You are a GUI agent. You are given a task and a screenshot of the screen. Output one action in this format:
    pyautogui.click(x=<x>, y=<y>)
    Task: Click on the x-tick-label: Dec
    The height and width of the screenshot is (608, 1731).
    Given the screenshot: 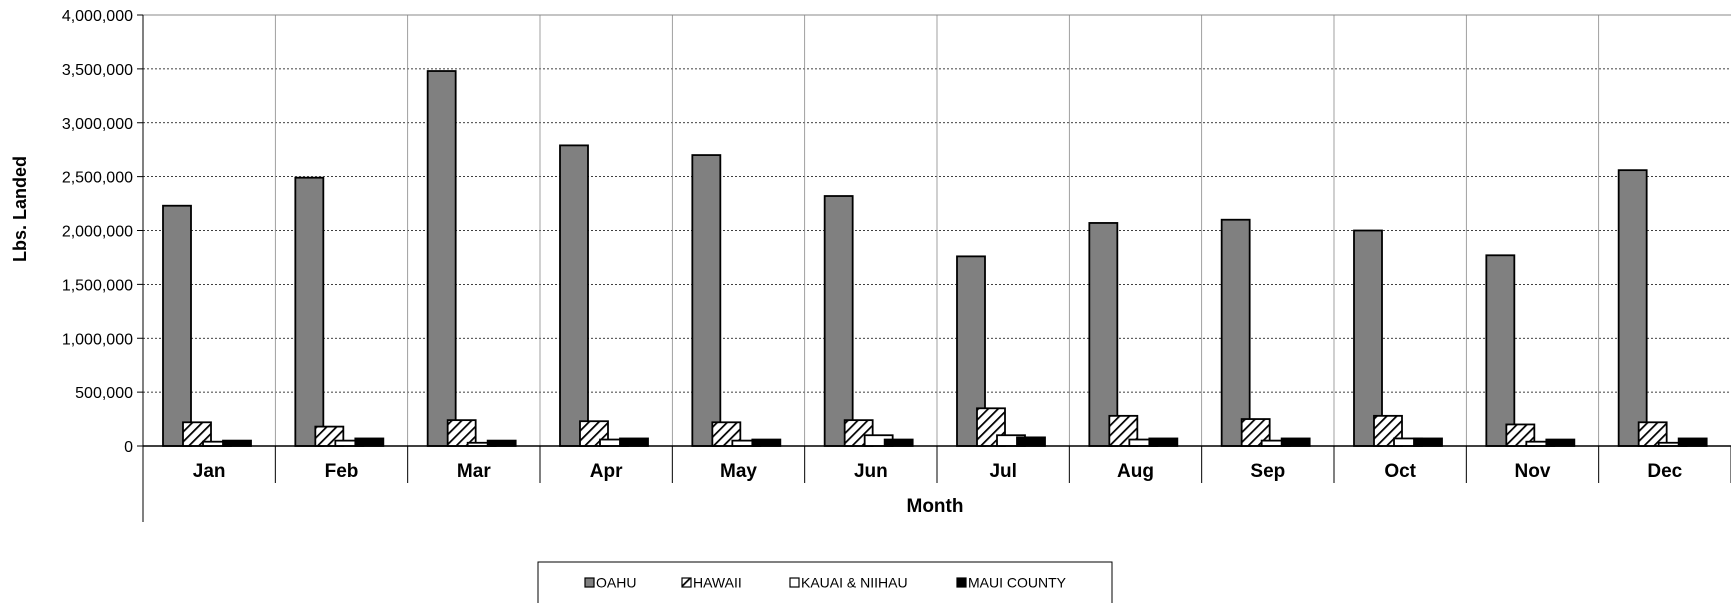 What is the action you would take?
    pyautogui.click(x=1664, y=471)
    